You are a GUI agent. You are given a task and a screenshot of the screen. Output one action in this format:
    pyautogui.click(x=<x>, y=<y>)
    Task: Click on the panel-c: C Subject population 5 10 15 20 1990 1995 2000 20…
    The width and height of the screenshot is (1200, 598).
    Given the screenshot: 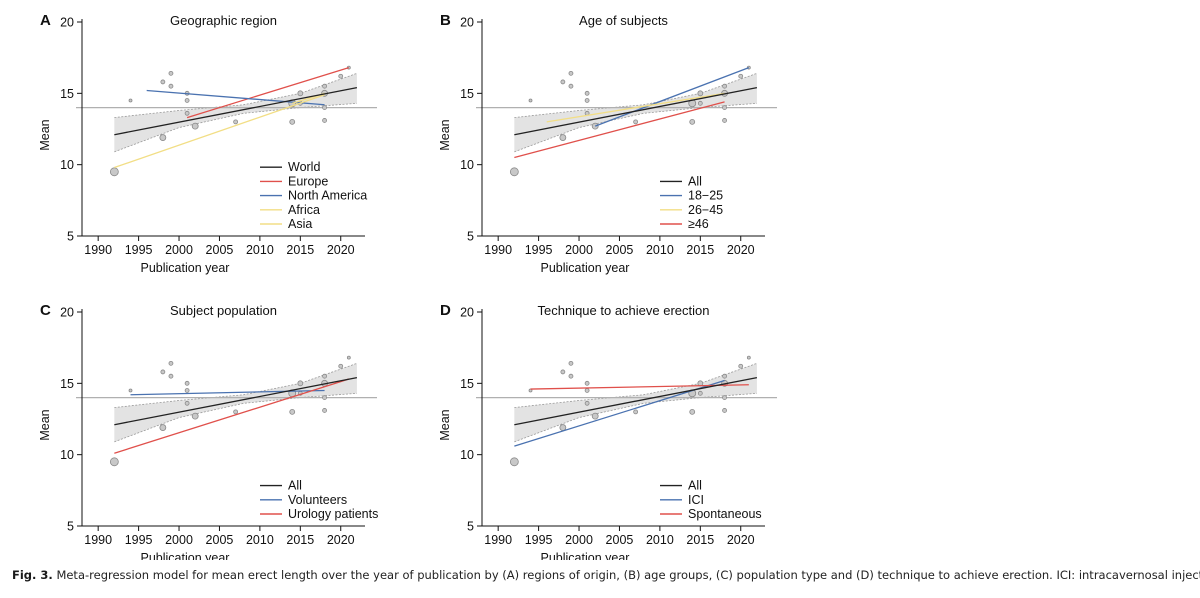 What is the action you would take?
    pyautogui.click(x=208, y=431)
    